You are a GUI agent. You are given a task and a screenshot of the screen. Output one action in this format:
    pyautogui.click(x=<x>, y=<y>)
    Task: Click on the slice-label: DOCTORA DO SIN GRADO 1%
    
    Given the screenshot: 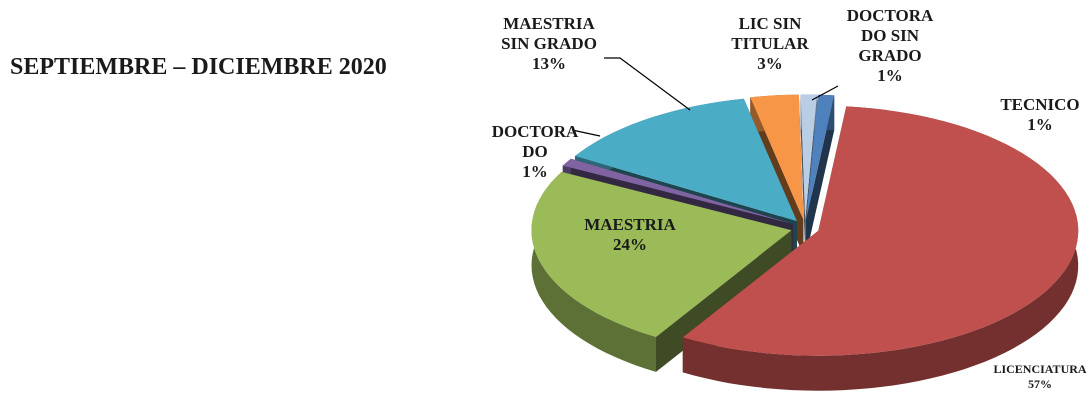 What is the action you would take?
    pyautogui.click(x=890, y=46)
    